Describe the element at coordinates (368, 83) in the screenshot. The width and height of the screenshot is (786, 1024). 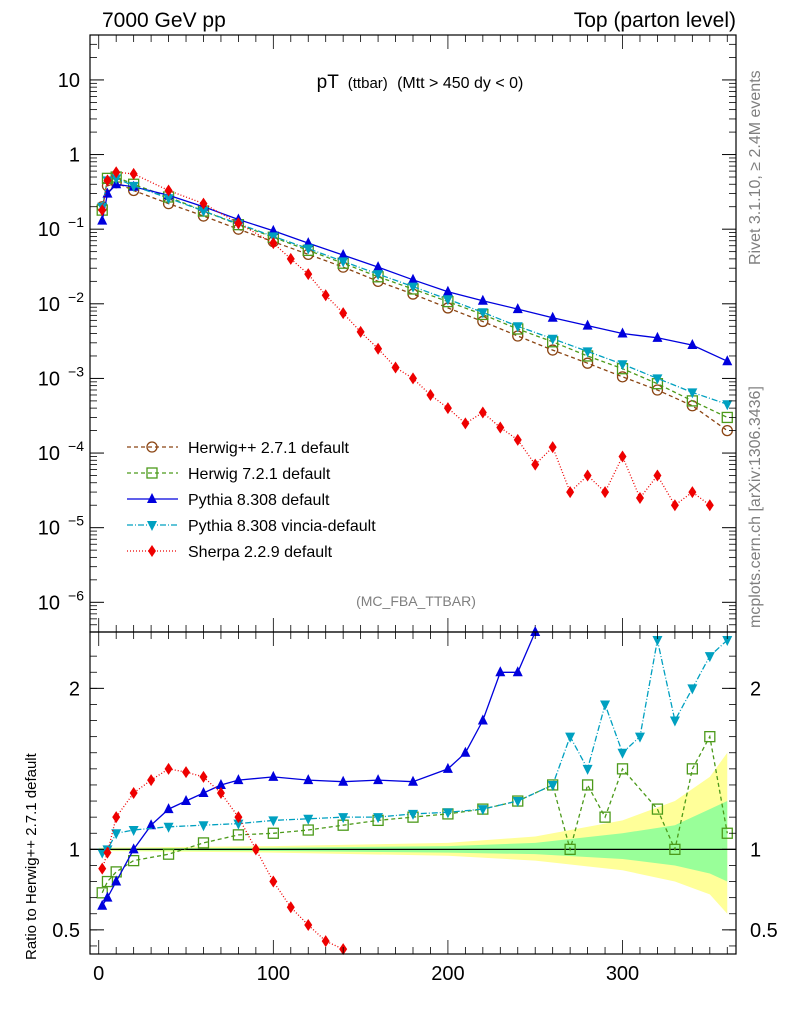
I see `plot-title-sub: (ttbar)` at that location.